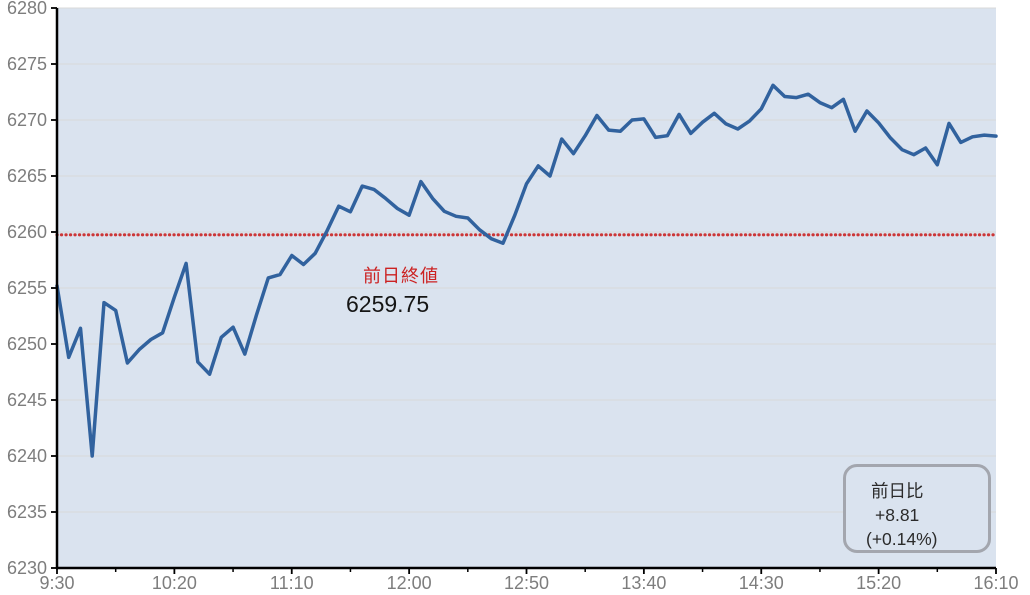 The image size is (1030, 595). I want to click on y-tick-label: 6270, so click(27, 120).